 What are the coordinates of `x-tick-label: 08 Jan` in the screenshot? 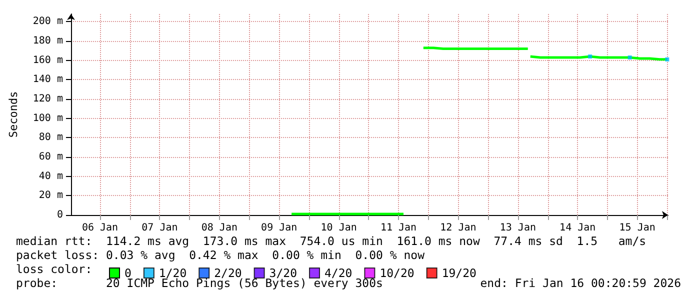 It's located at (219, 228).